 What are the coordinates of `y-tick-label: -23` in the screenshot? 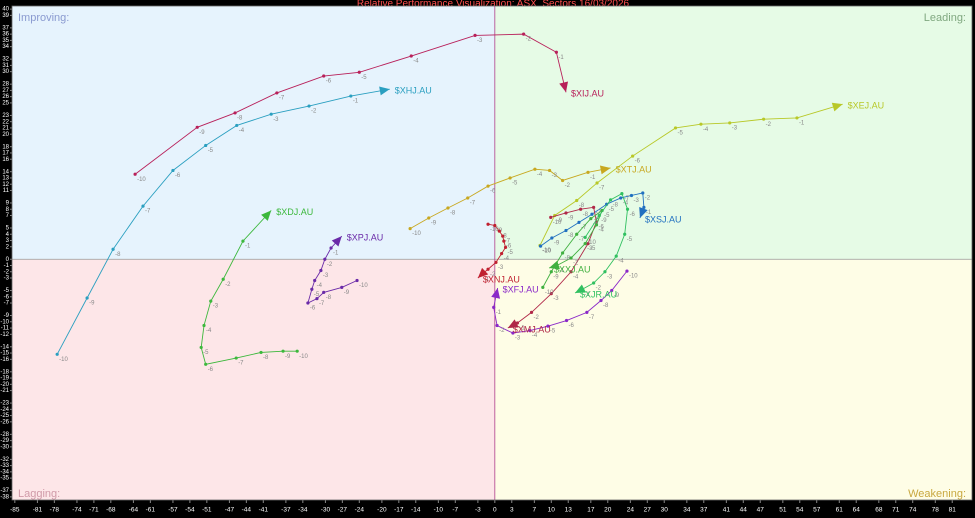 It's located at (4, 404).